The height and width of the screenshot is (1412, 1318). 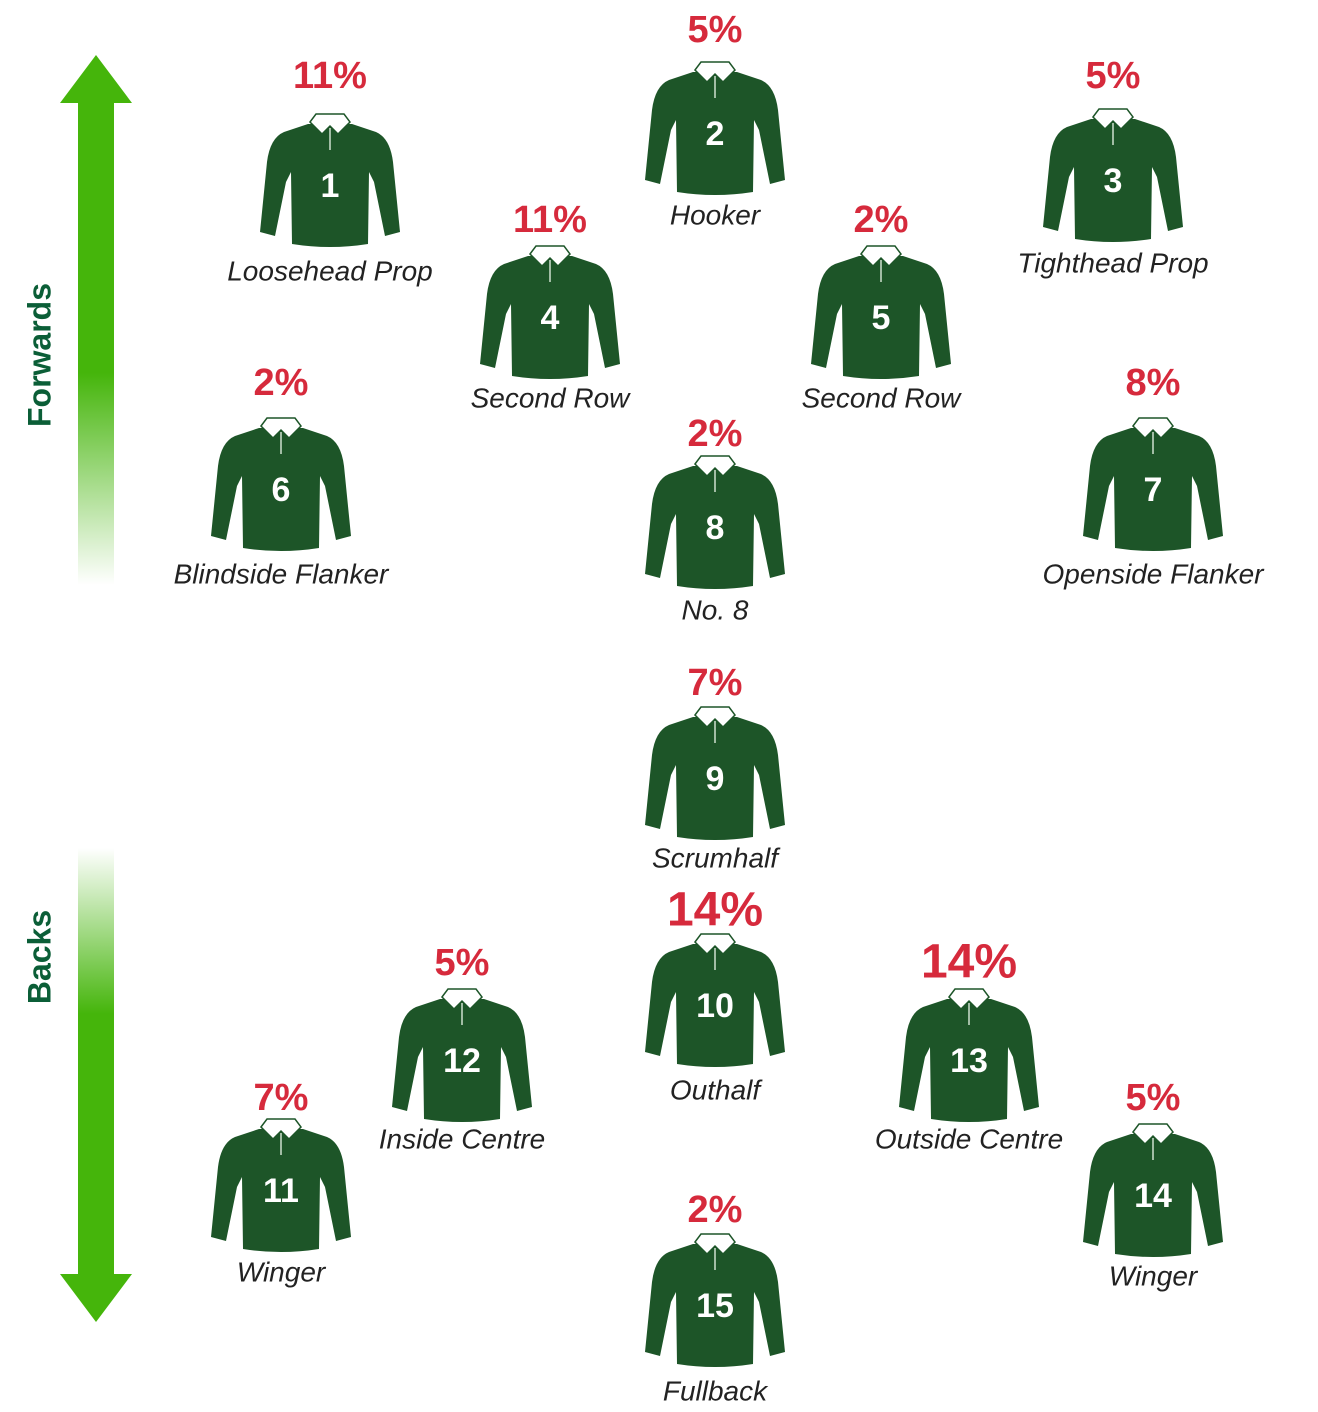 I want to click on shirt-number: 4, so click(x=550, y=318).